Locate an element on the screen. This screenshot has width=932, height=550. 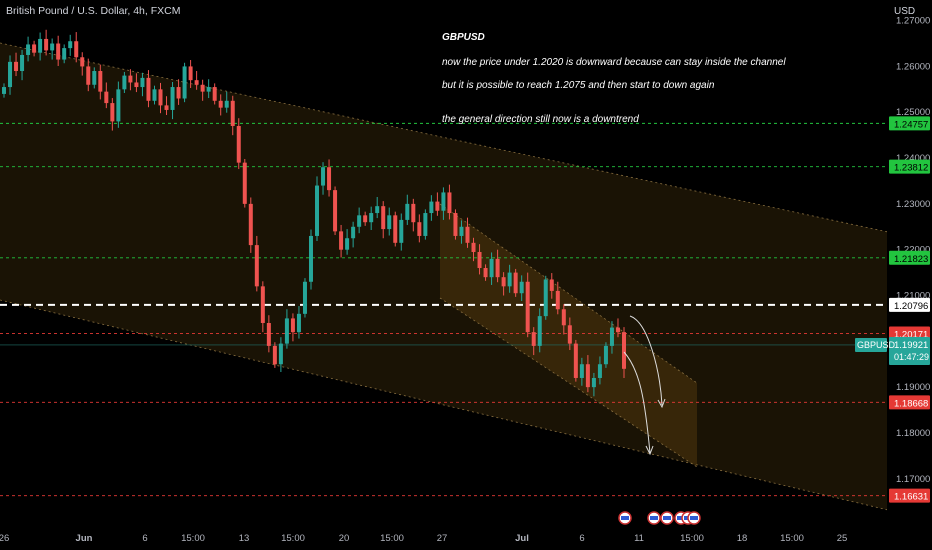
annotation-title: GBPUSD is located at coordinates (463, 37).